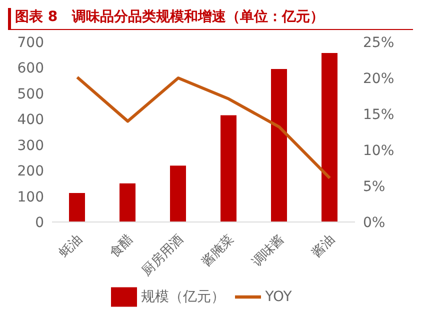  Describe the element at coordinates (162, 255) in the screenshot. I see `x-tick-label: 厨房用酒` at that location.